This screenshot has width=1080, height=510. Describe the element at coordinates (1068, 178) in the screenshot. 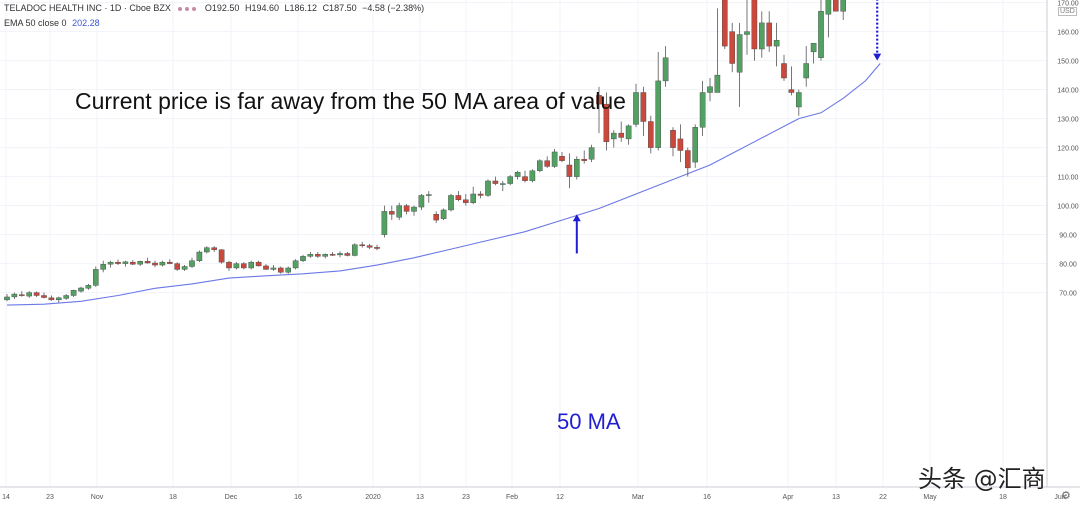

I see `y-tick-label: 110.00` at that location.